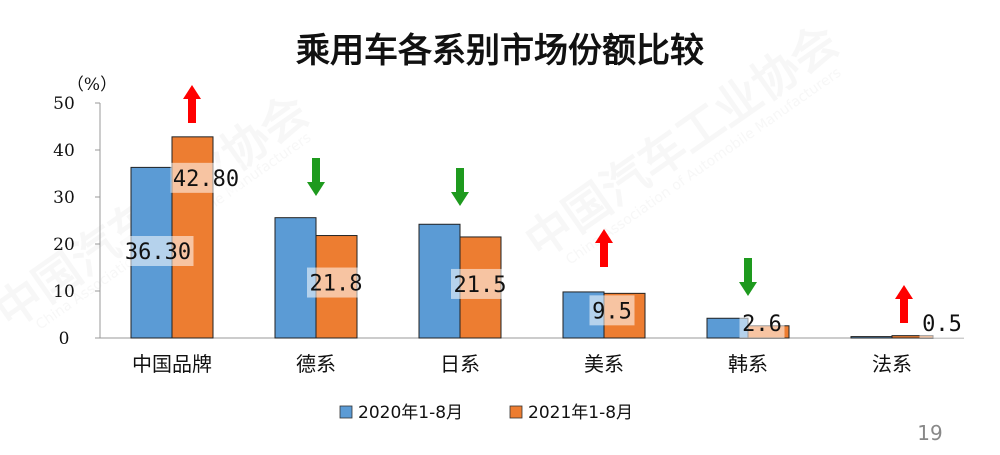  Describe the element at coordinates (929, 433) in the screenshot. I see `page-number: 19` at that location.